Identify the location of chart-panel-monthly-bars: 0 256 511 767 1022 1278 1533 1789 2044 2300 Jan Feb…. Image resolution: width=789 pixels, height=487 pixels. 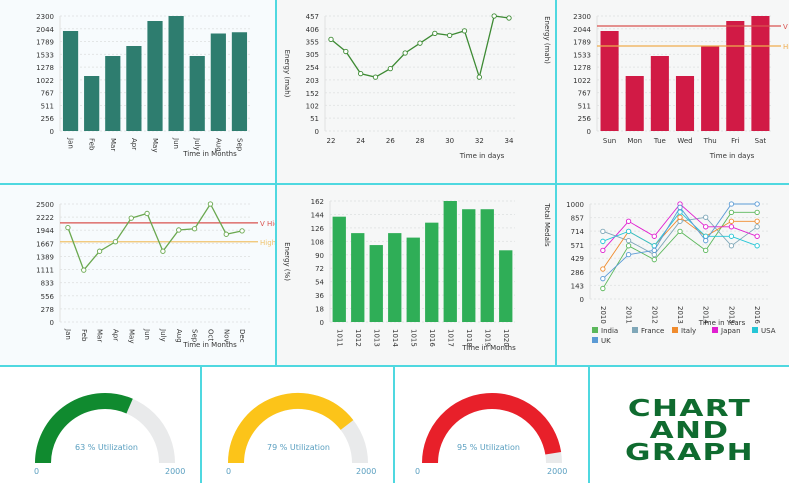
(137, 91).